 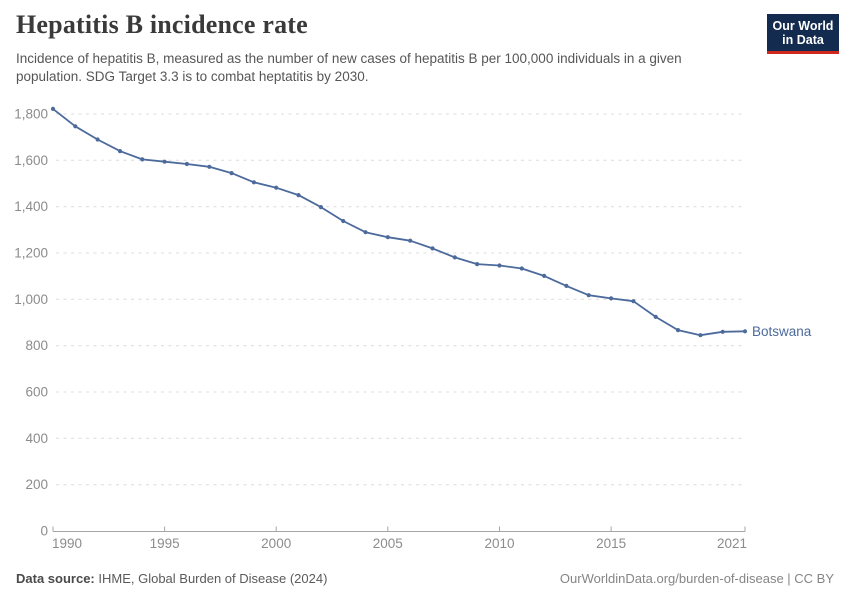 What do you see at coordinates (782, 331) in the screenshot?
I see `series-end-label: Botswana` at bounding box center [782, 331].